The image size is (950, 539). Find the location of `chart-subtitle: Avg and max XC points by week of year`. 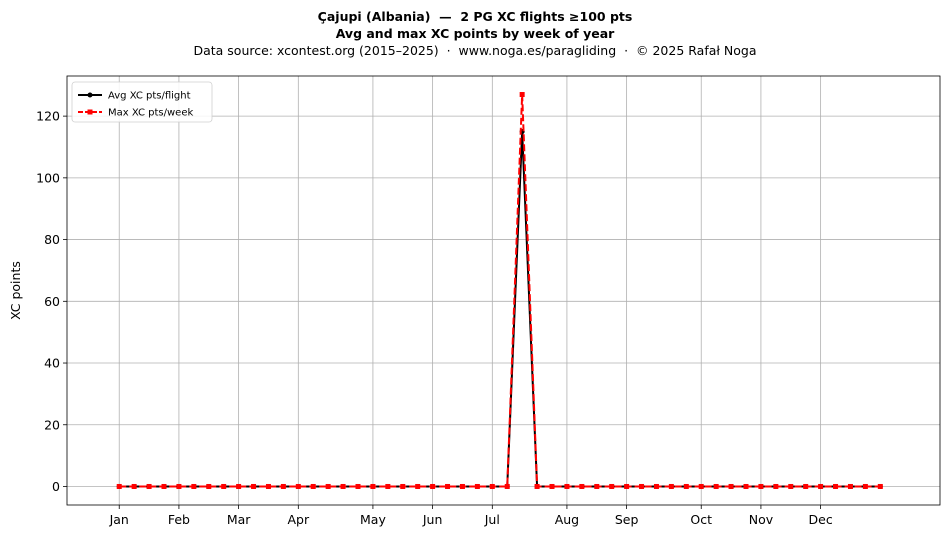

chart-subtitle: Avg and max XC points by week of year is located at coordinates (475, 33).